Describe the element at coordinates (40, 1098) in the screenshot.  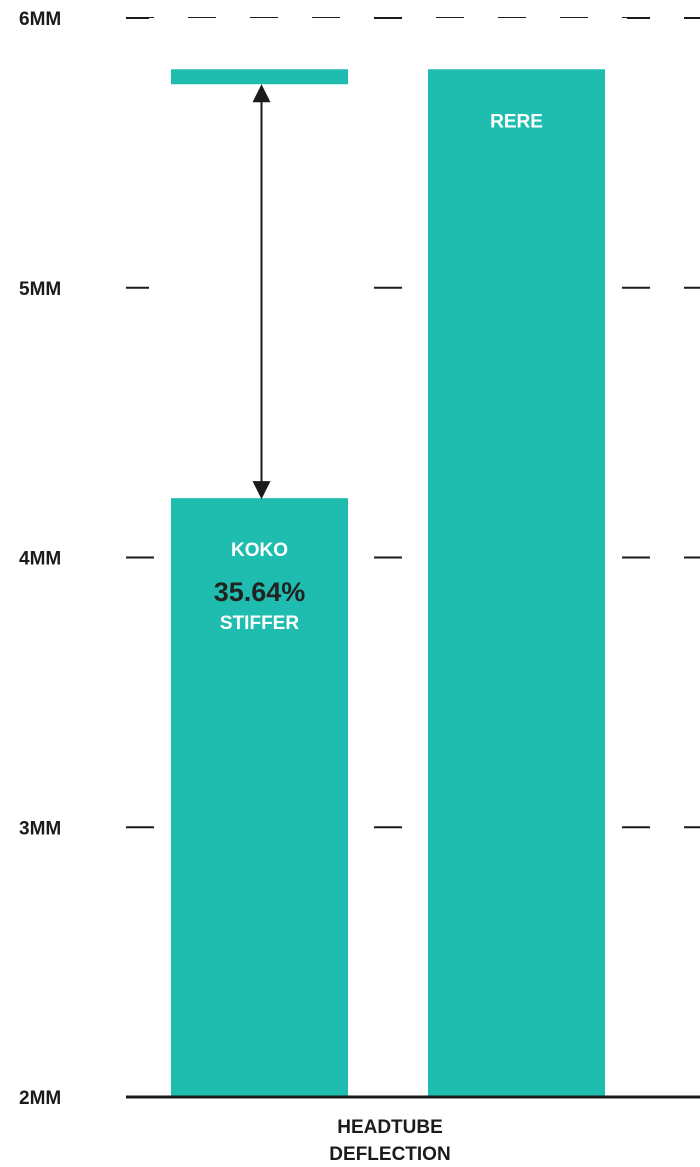
I see `y-tick-label: 2MM` at that location.